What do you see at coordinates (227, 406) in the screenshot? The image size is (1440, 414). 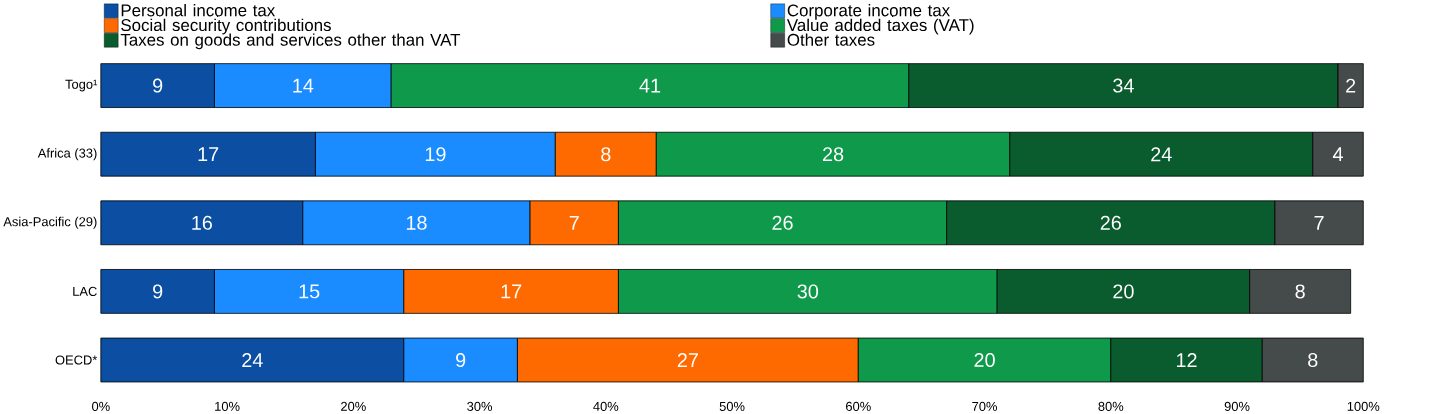 I see `x-tick-label: 10%` at bounding box center [227, 406].